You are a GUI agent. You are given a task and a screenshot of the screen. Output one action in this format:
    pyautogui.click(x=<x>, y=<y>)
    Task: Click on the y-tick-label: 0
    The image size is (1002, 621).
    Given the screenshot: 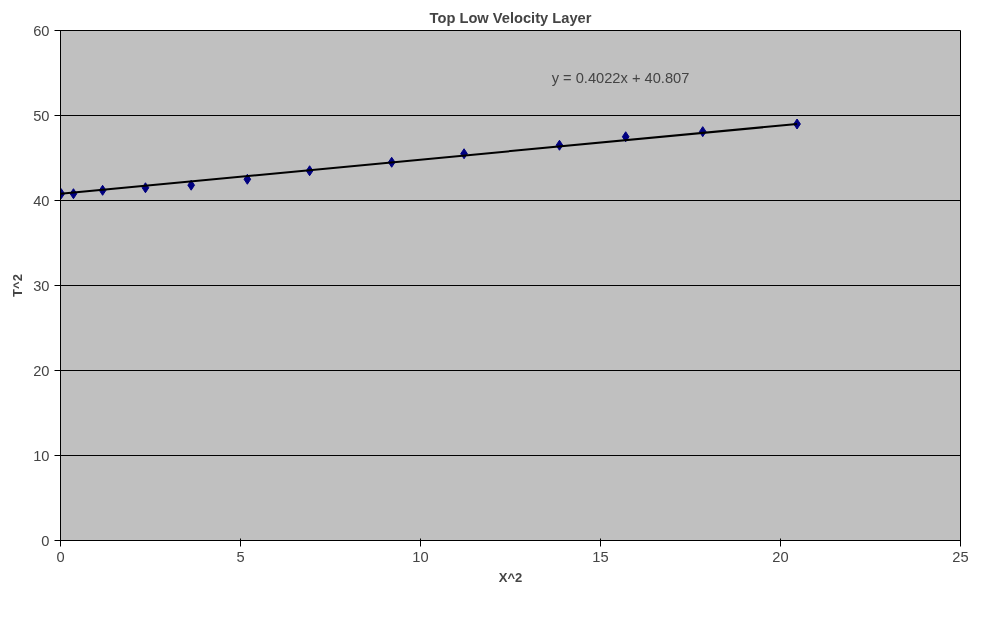 What is the action you would take?
    pyautogui.click(x=45, y=540)
    